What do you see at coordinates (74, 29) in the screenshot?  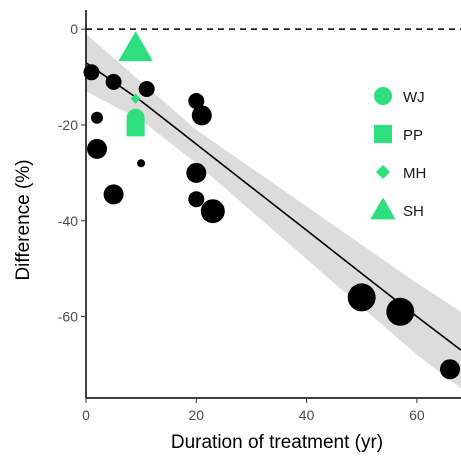 I see `y-tick-label: 0` at bounding box center [74, 29].